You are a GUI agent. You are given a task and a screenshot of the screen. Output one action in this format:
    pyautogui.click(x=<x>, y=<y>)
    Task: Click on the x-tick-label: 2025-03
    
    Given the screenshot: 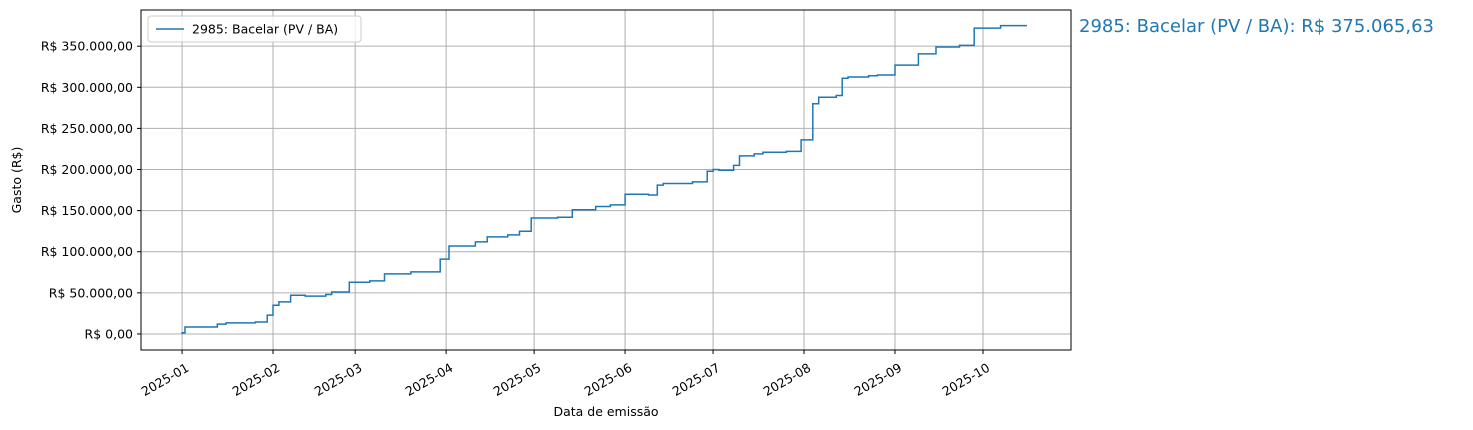 What is the action you would take?
    pyautogui.click(x=338, y=379)
    